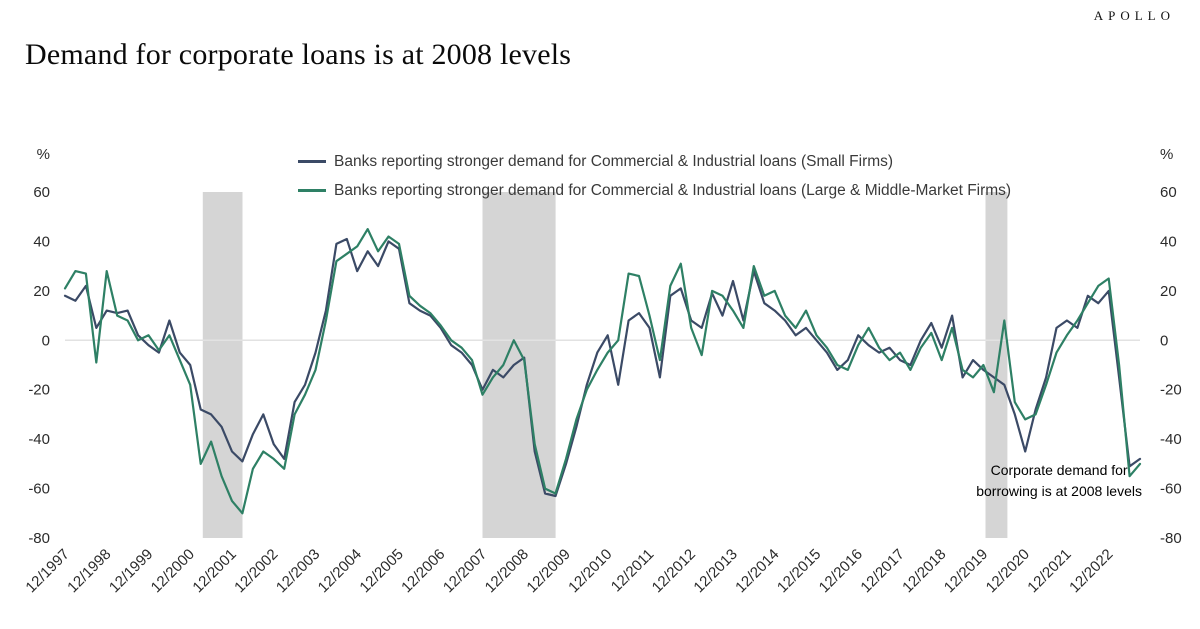  What do you see at coordinates (39, 538) in the screenshot?
I see `y-tick-label-left: -80` at bounding box center [39, 538].